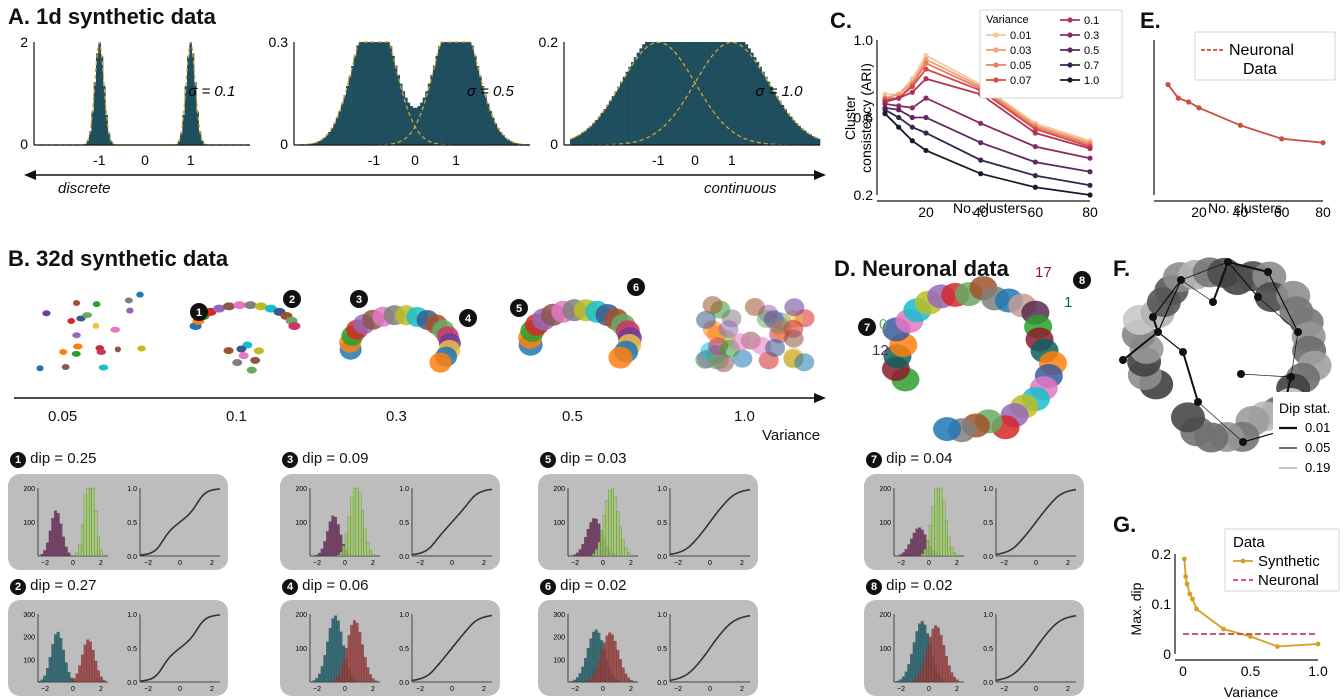 The image size is (1343, 699). What do you see at coordinates (909, 586) in the screenshot?
I see `dip-label-8: 8 dip = 0.02` at bounding box center [909, 586].